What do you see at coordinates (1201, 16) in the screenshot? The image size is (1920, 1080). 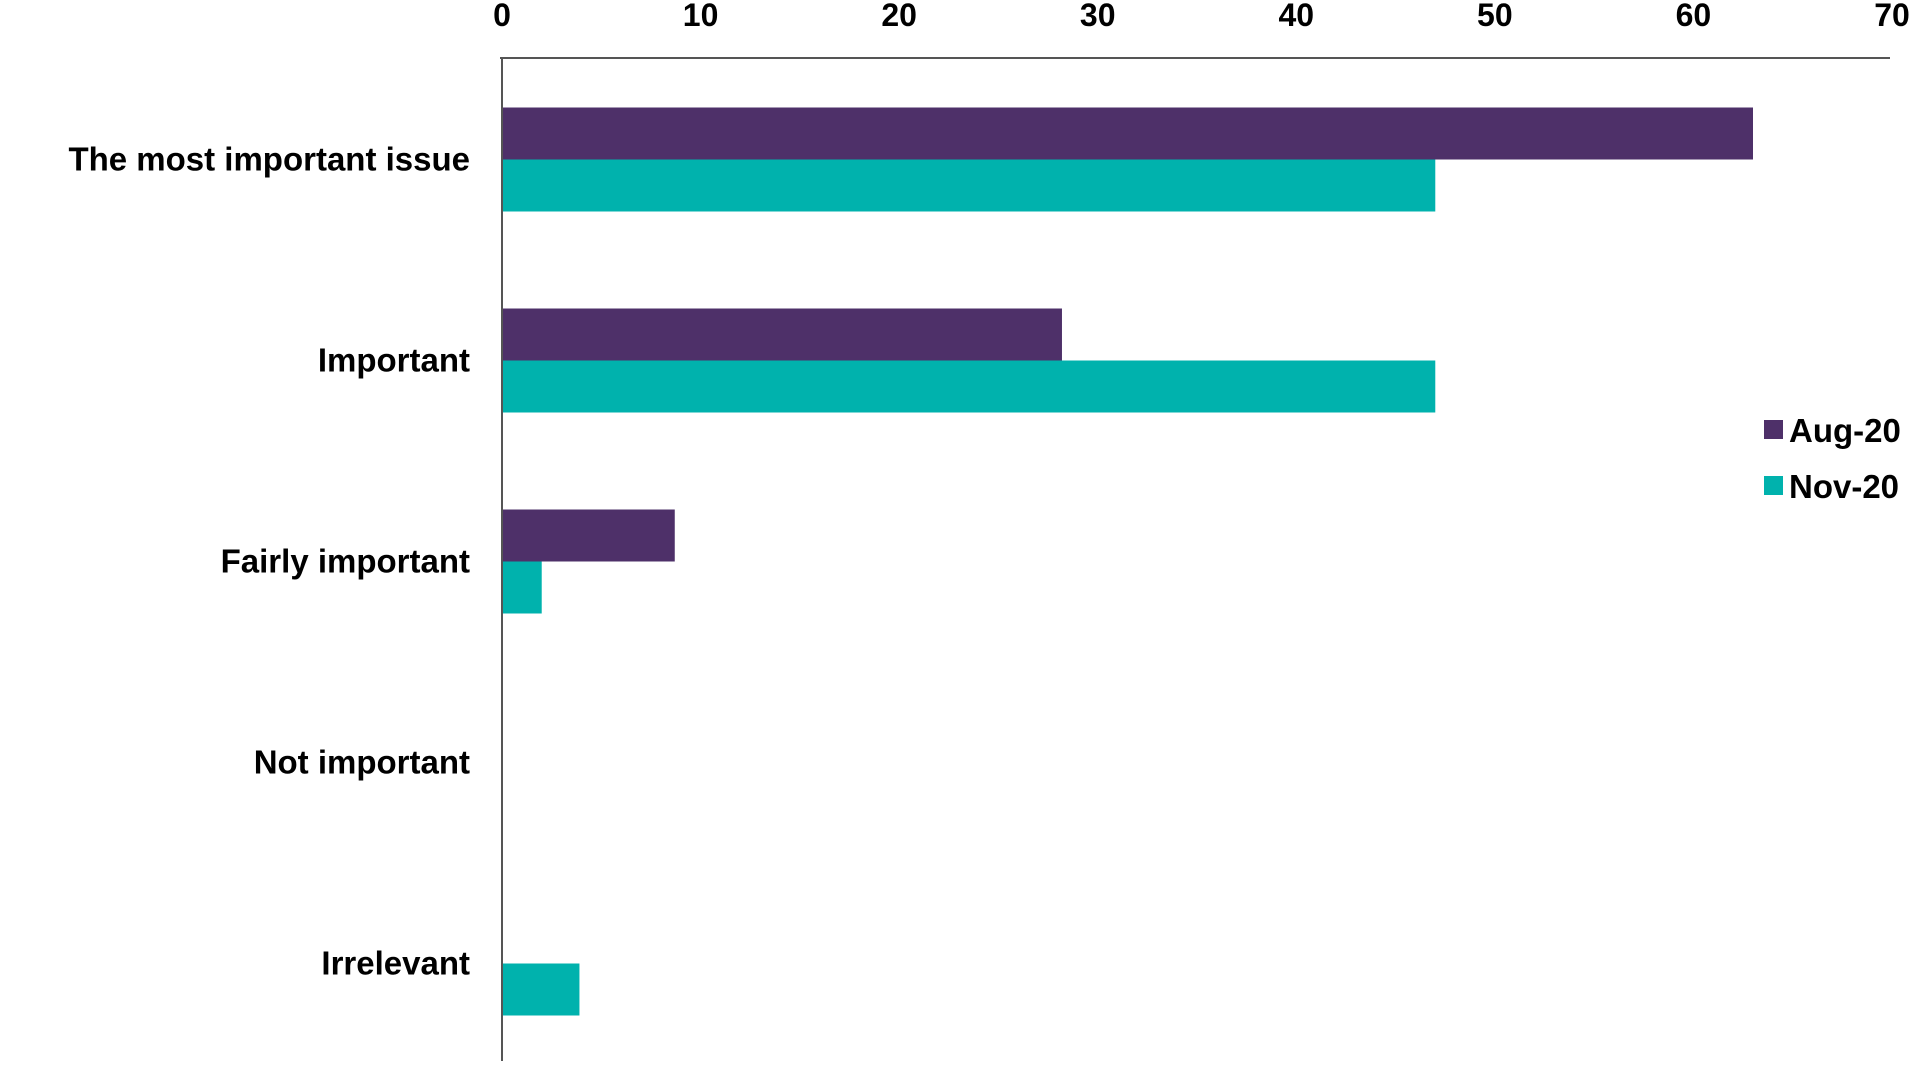 I see `x-tick-labels: 0 10 20 30 40 50 60 70` at bounding box center [1201, 16].